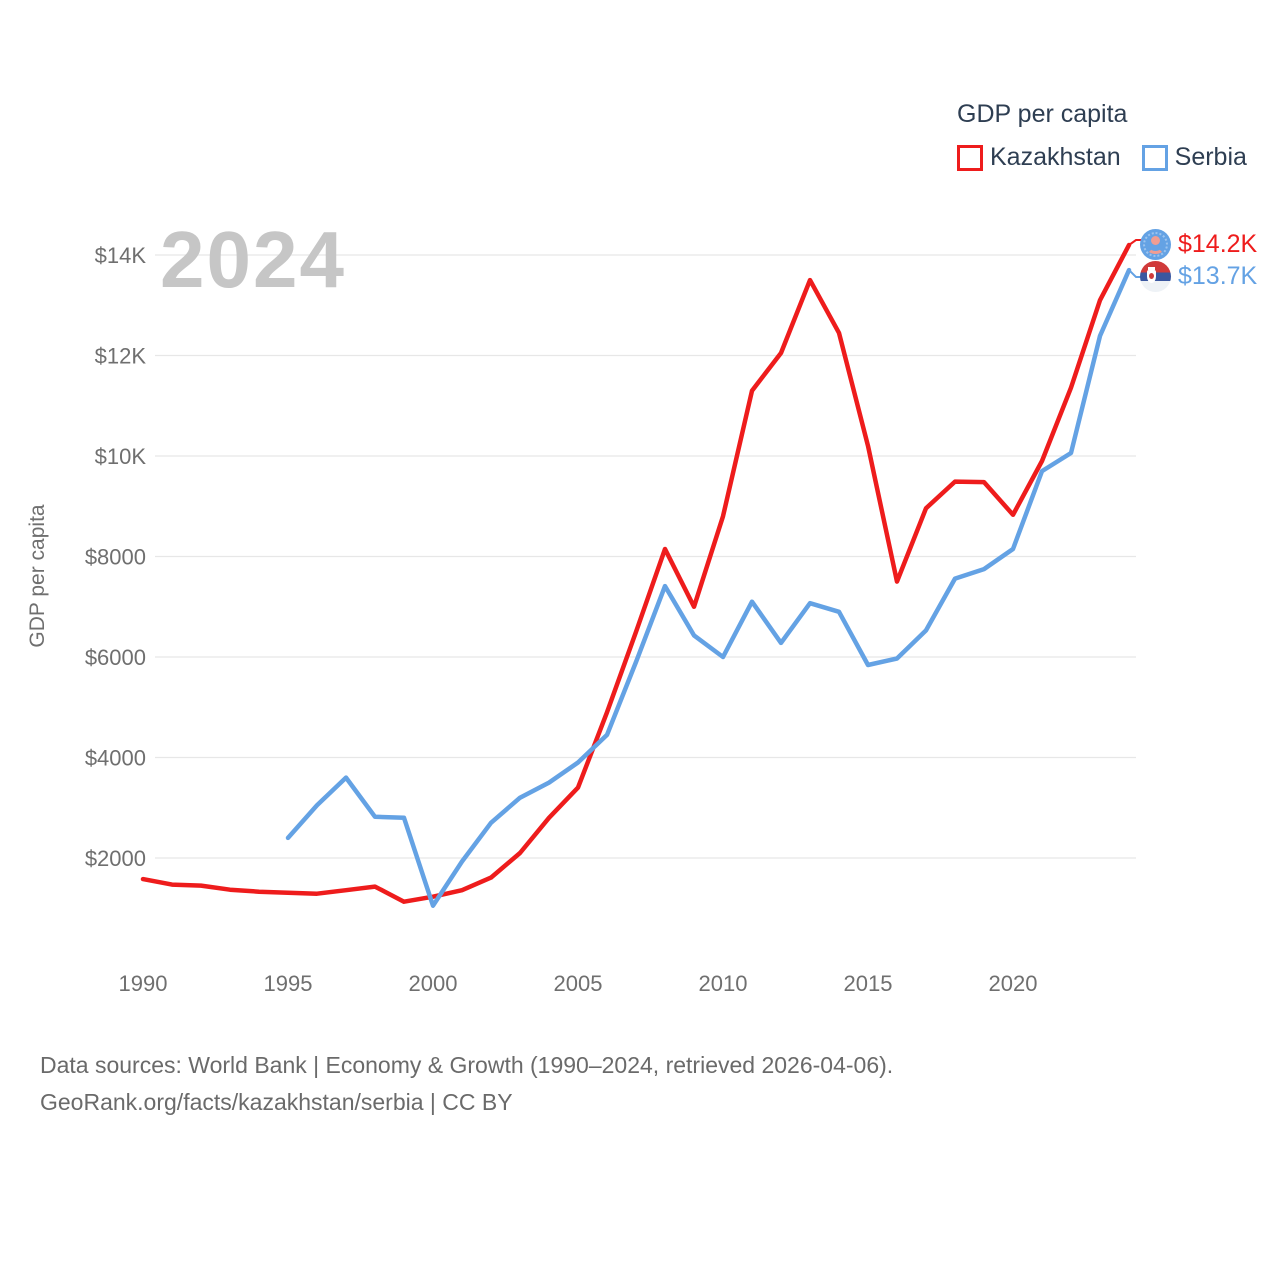  I want to click on serbia-flag-crest, so click(1151, 275).